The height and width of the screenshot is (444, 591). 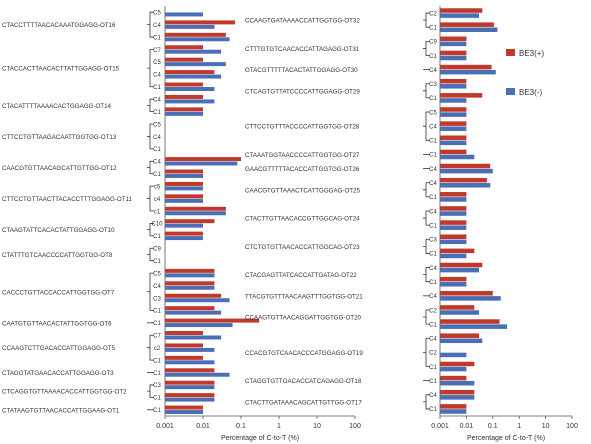 What do you see at coordinates (301, 70) in the screenshot?
I see `site-label: GTACGTTTTTACACTATTGGAGG-OT30` at bounding box center [301, 70].